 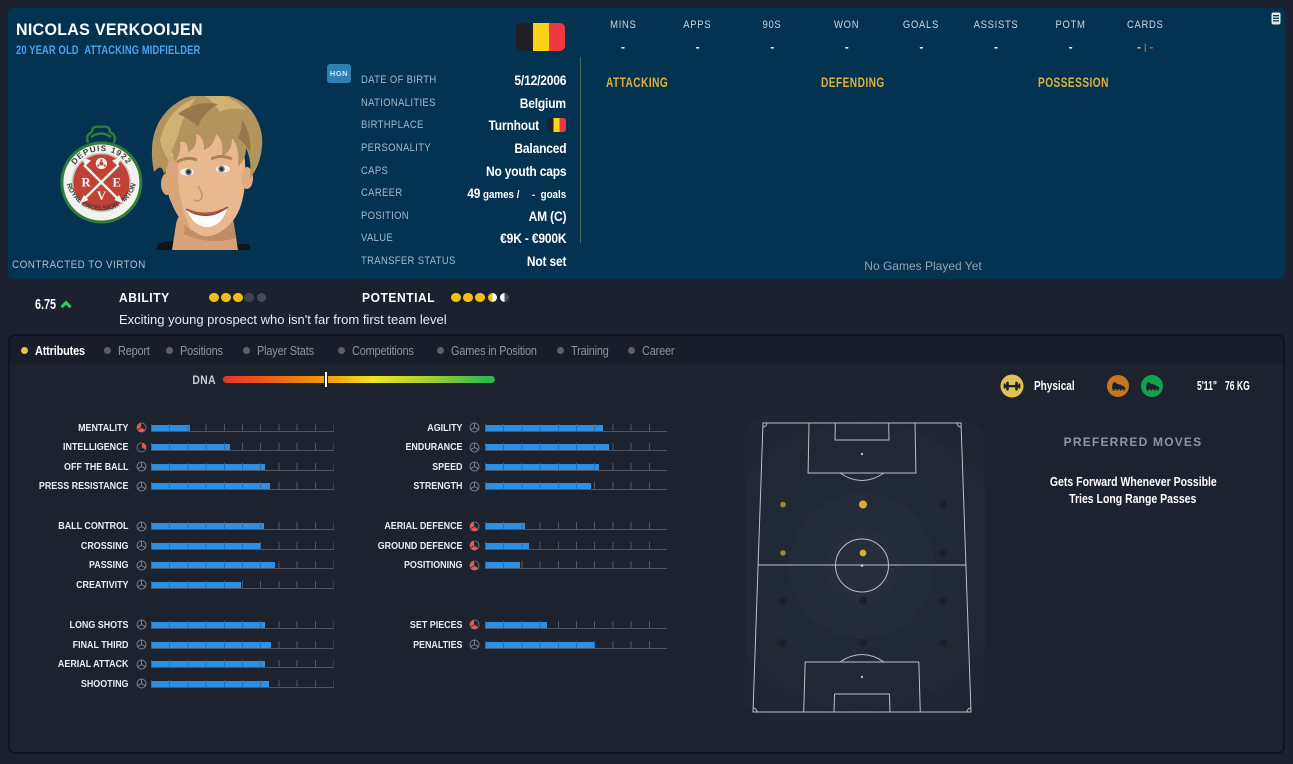 I want to click on svg-text: V, so click(x=101, y=196).